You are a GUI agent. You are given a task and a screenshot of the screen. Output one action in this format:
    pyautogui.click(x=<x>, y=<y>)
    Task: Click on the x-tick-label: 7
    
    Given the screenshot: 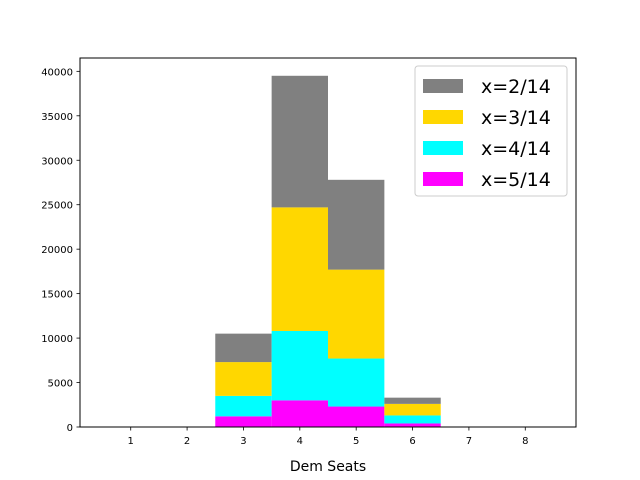 What is the action you would take?
    pyautogui.click(x=469, y=441)
    